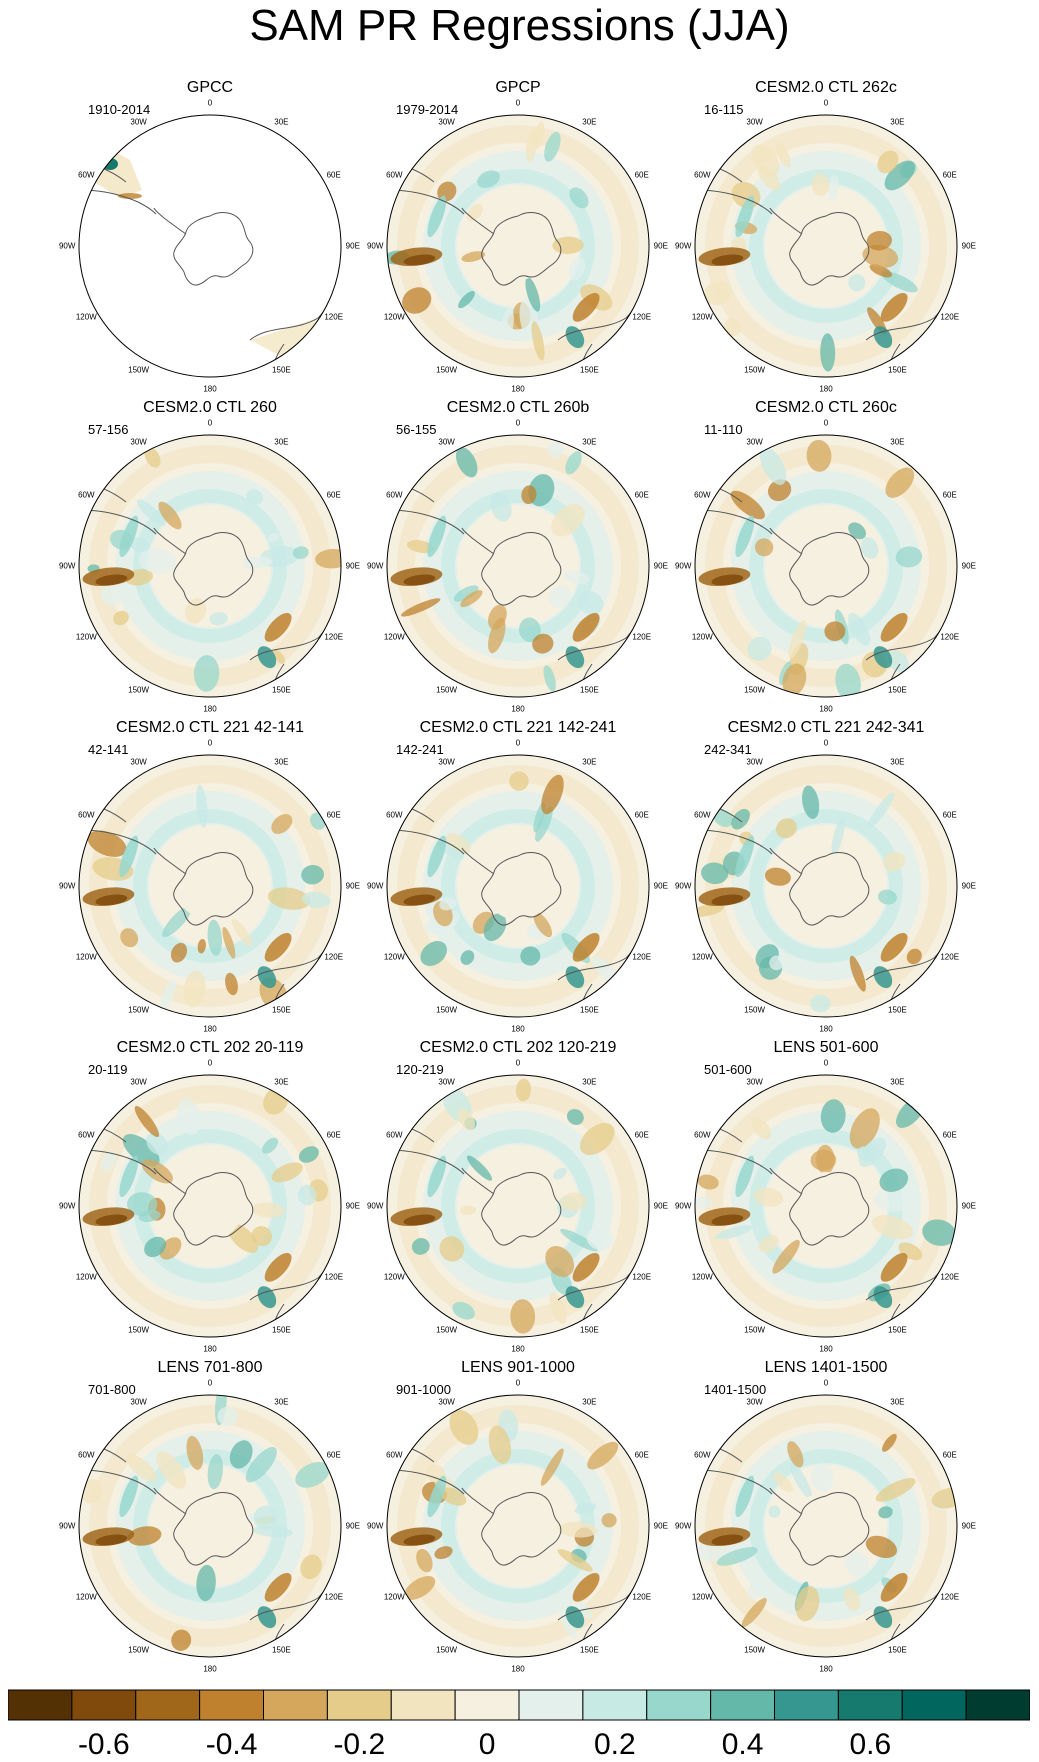  Describe the element at coordinates (723, 429) in the screenshot. I see `panel-period: 11-110` at that location.